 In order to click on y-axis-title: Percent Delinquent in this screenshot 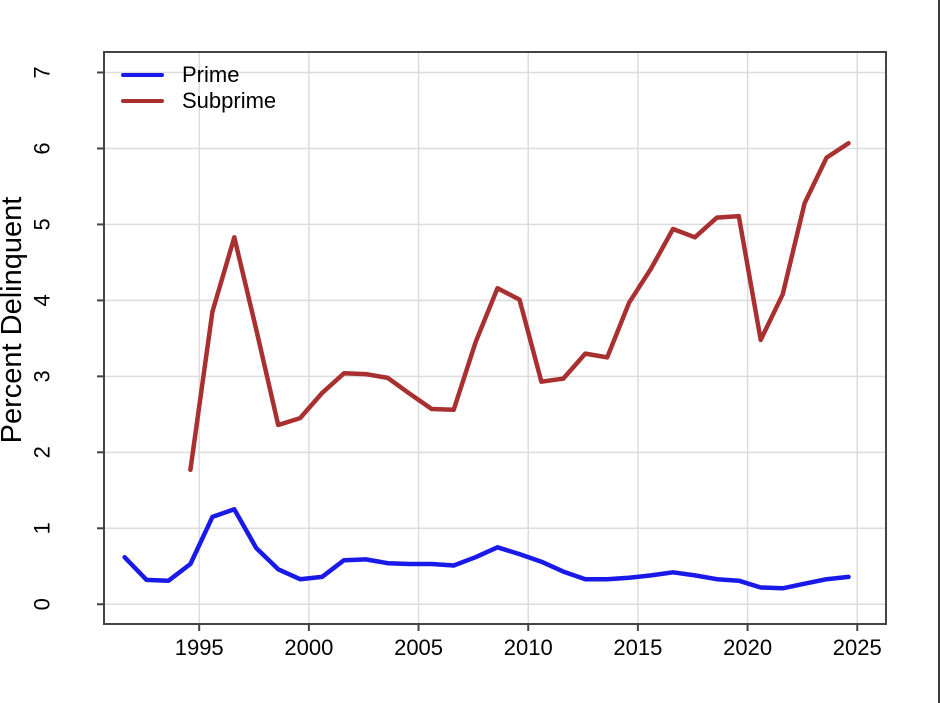, I will do `click(14, 320)`.